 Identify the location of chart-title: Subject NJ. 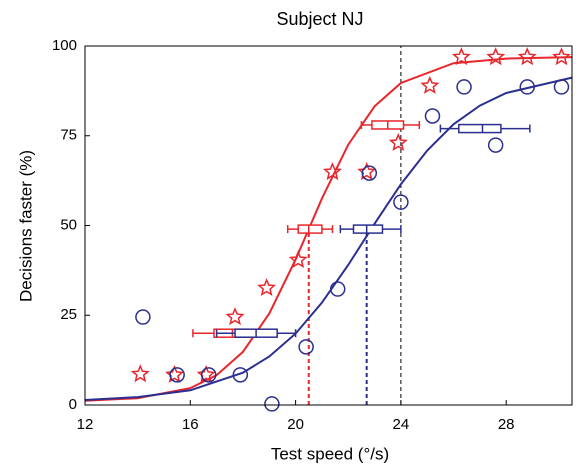
(319, 19).